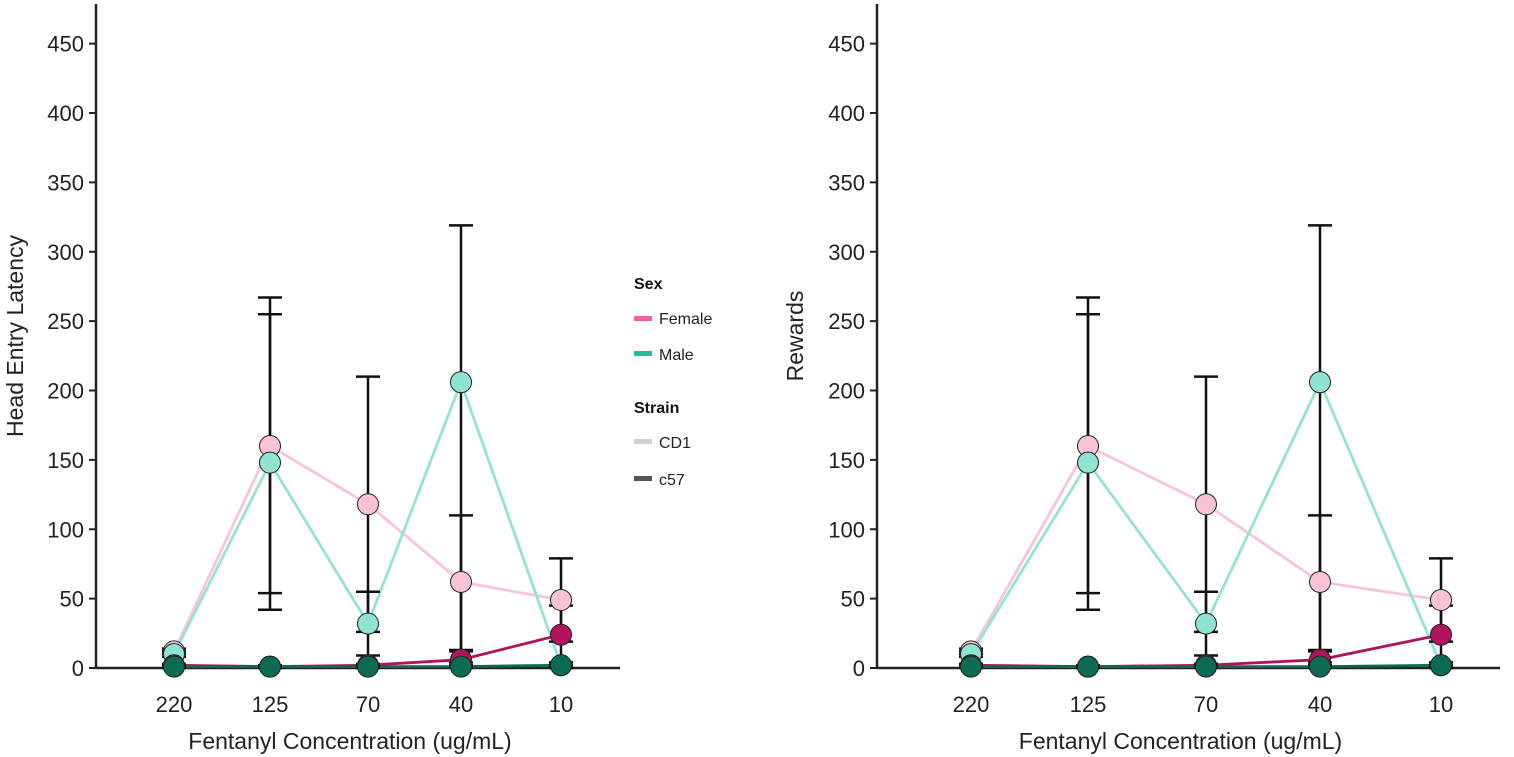  Describe the element at coordinates (643, 318) in the screenshot. I see `legend-swatch-female` at that location.